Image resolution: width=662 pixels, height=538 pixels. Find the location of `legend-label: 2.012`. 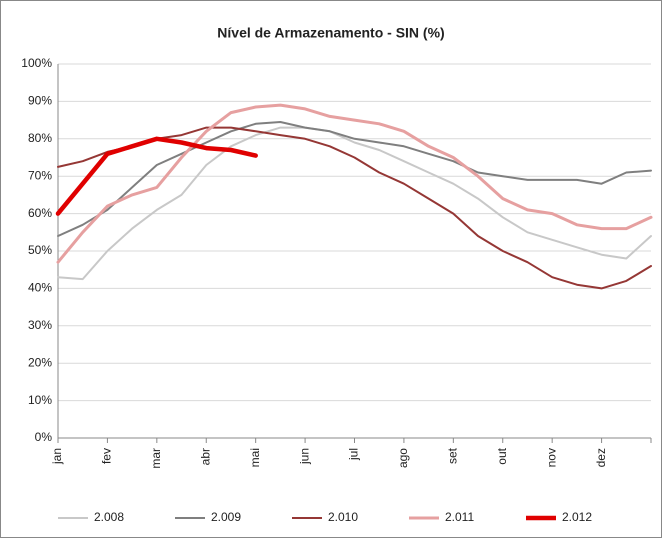

legend-label: 2.012 is located at coordinates (577, 517).